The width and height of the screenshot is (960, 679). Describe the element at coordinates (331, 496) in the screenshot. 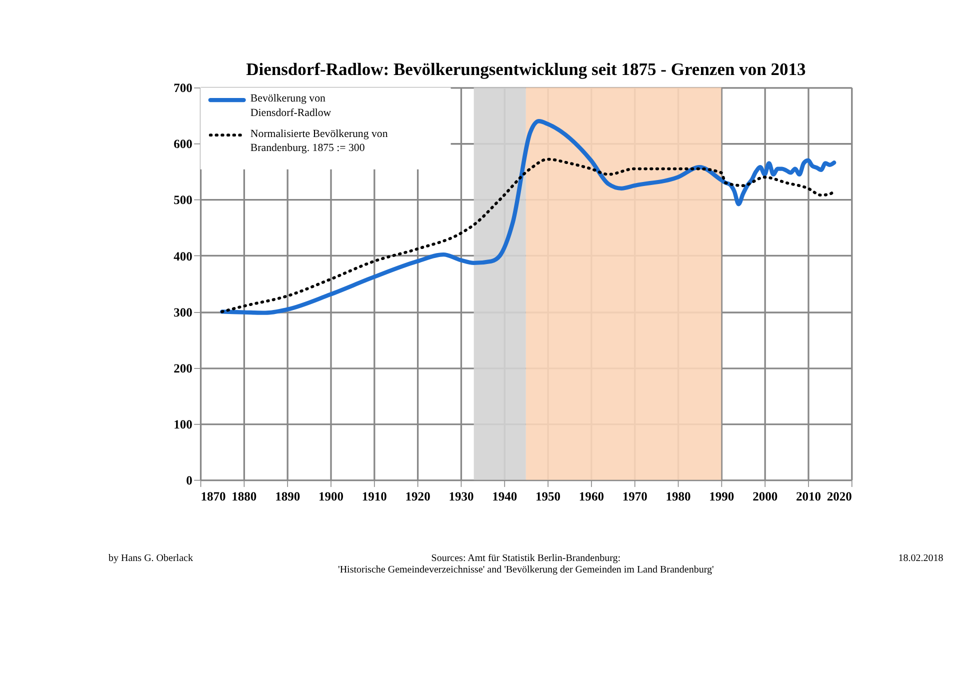

I see `x-tick-label: 1900` at that location.